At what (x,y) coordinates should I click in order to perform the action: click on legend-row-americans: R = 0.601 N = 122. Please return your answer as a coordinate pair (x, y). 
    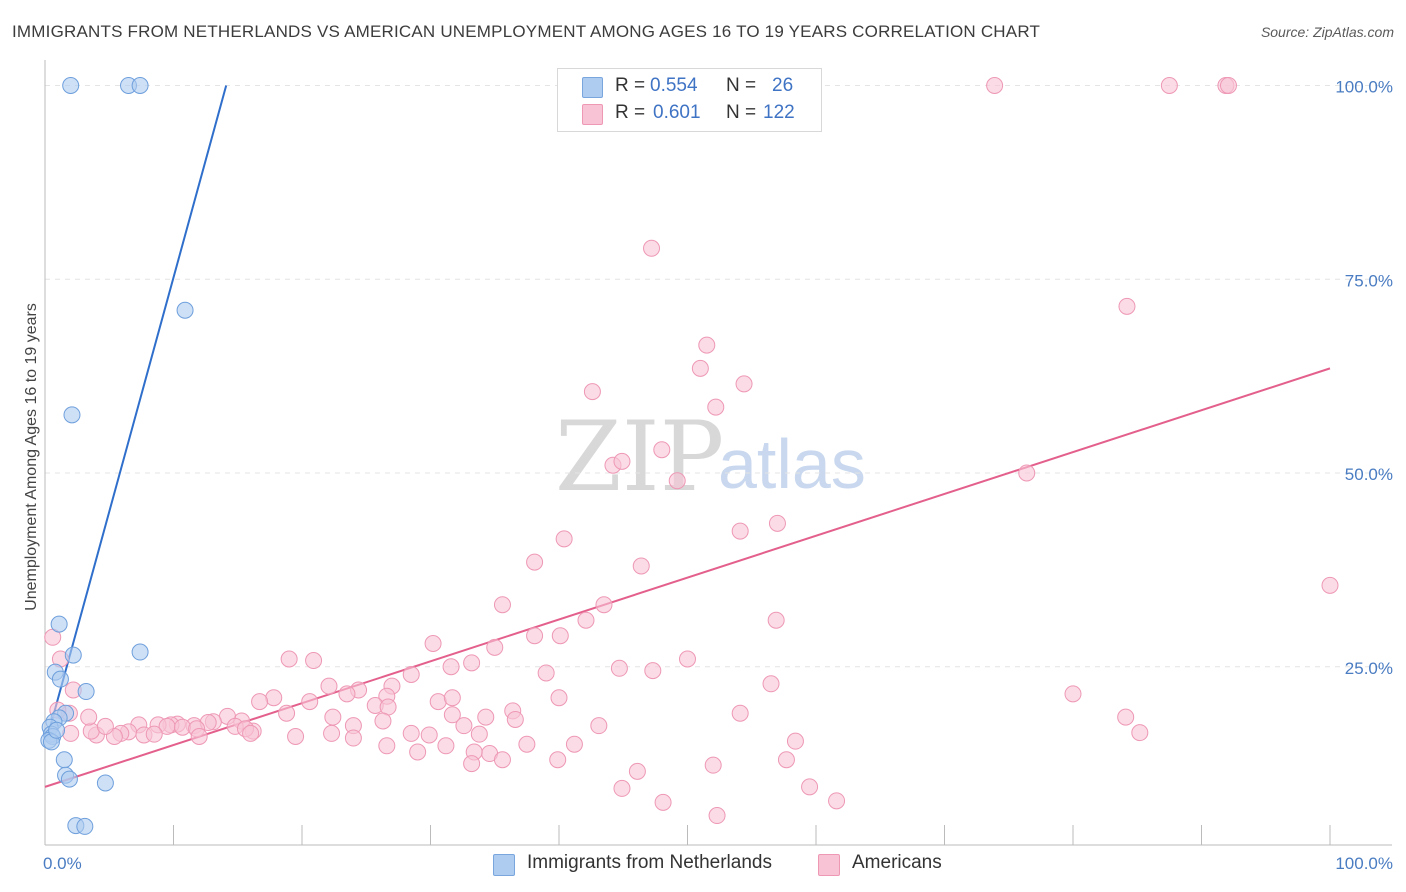
    Looking at the image, I should click on (689, 114).